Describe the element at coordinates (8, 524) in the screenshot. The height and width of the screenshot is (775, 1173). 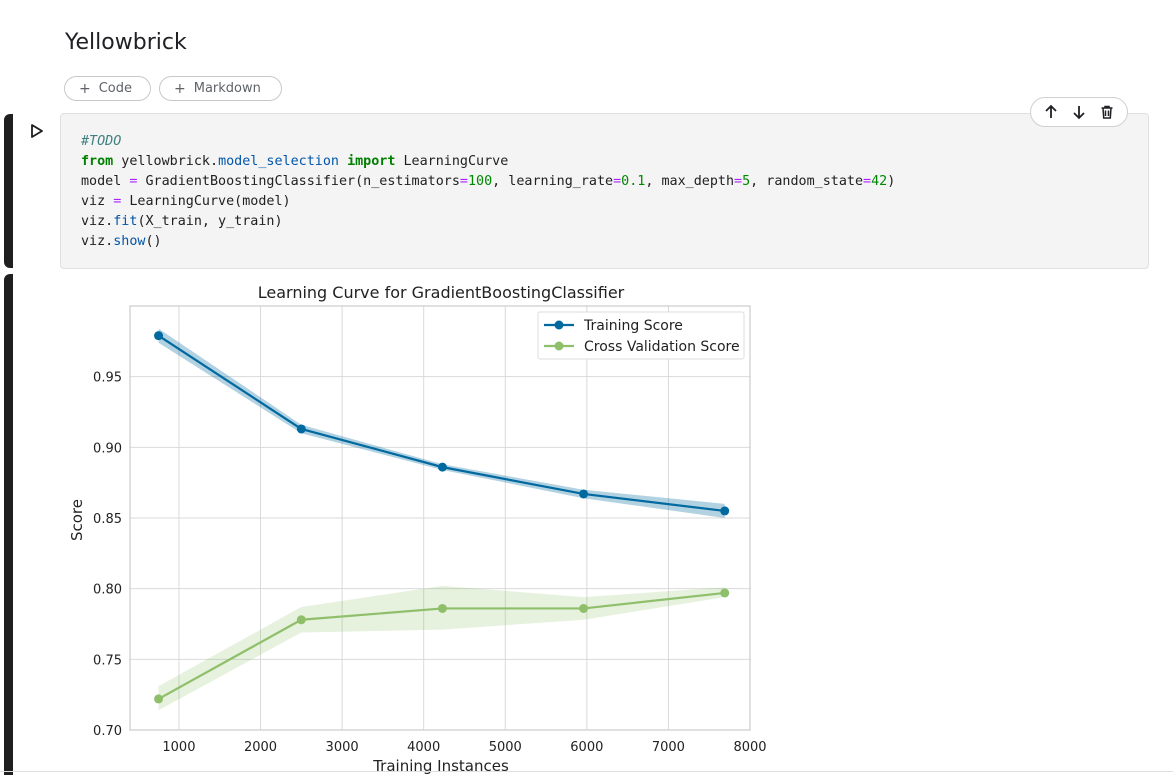
I see `output-focus-bar` at that location.